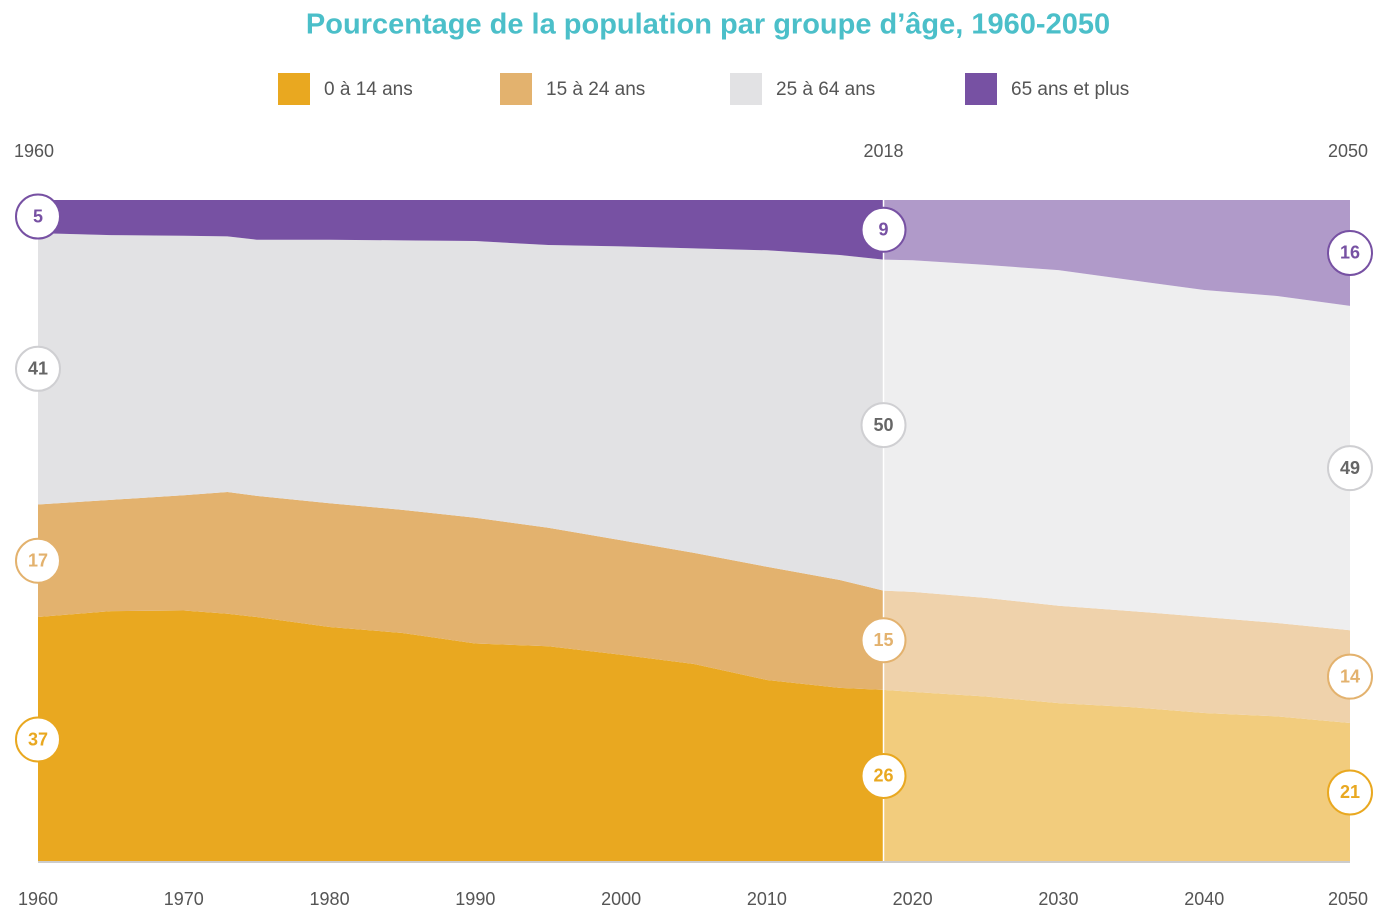  What do you see at coordinates (825, 89) in the screenshot?
I see `legend-label: 25 à 64 ans` at bounding box center [825, 89].